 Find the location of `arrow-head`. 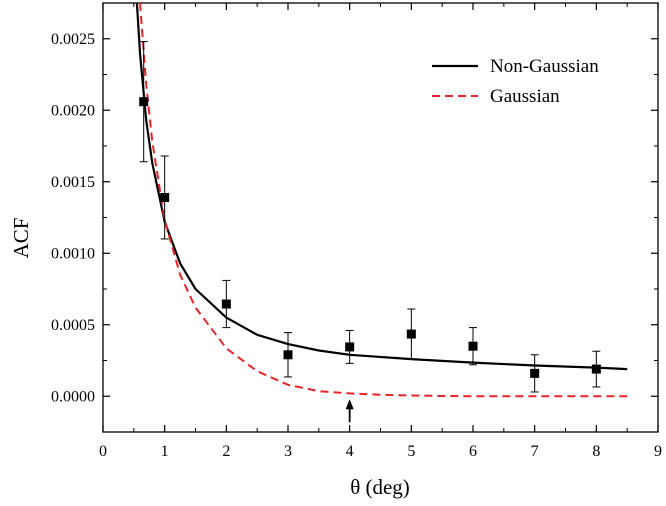

arrow-head is located at coordinates (349, 404).